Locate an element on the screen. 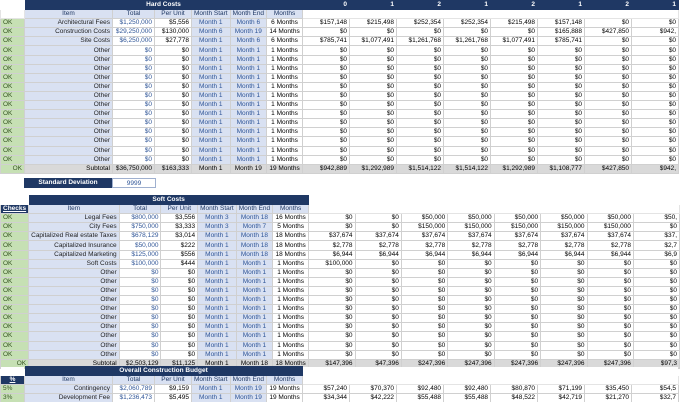 This screenshot has width=680, height=402. item-cell: Legal Fees is located at coordinates (74, 218).